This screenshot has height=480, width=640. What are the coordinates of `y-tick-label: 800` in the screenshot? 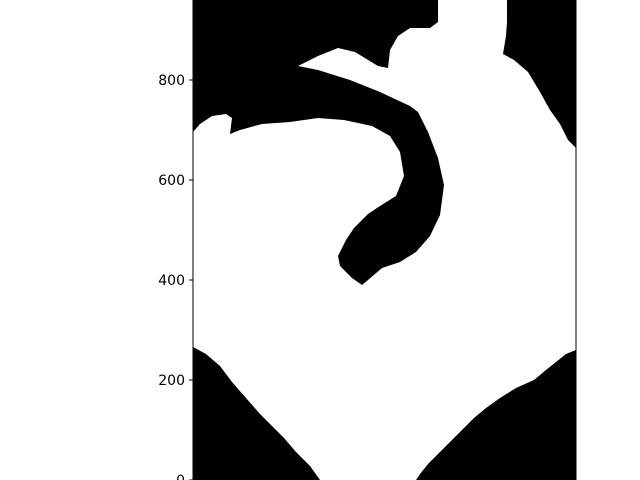 It's located at (171, 81).